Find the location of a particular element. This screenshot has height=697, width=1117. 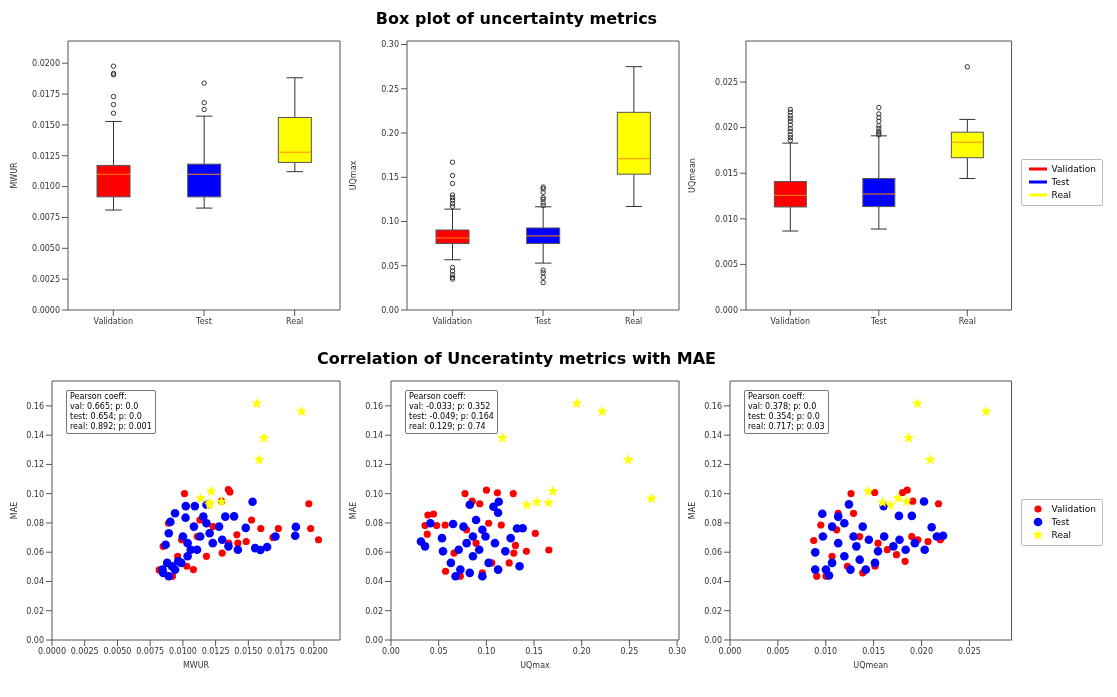

y-tick-label: 0.020 is located at coordinates (726, 128).